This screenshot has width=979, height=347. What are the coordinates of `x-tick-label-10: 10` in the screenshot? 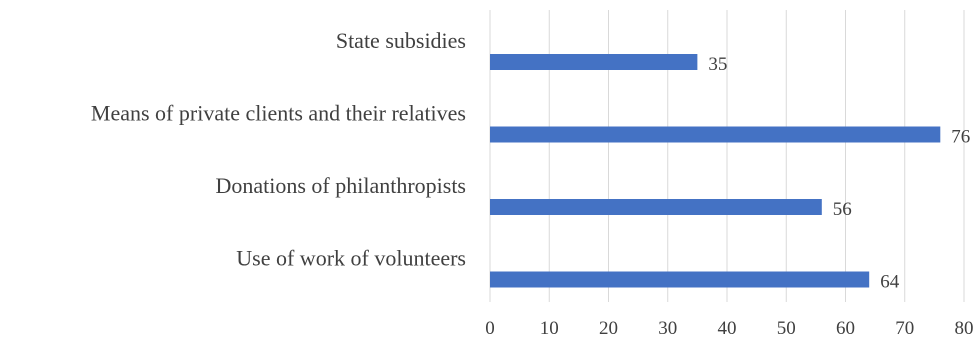 It's located at (549, 328).